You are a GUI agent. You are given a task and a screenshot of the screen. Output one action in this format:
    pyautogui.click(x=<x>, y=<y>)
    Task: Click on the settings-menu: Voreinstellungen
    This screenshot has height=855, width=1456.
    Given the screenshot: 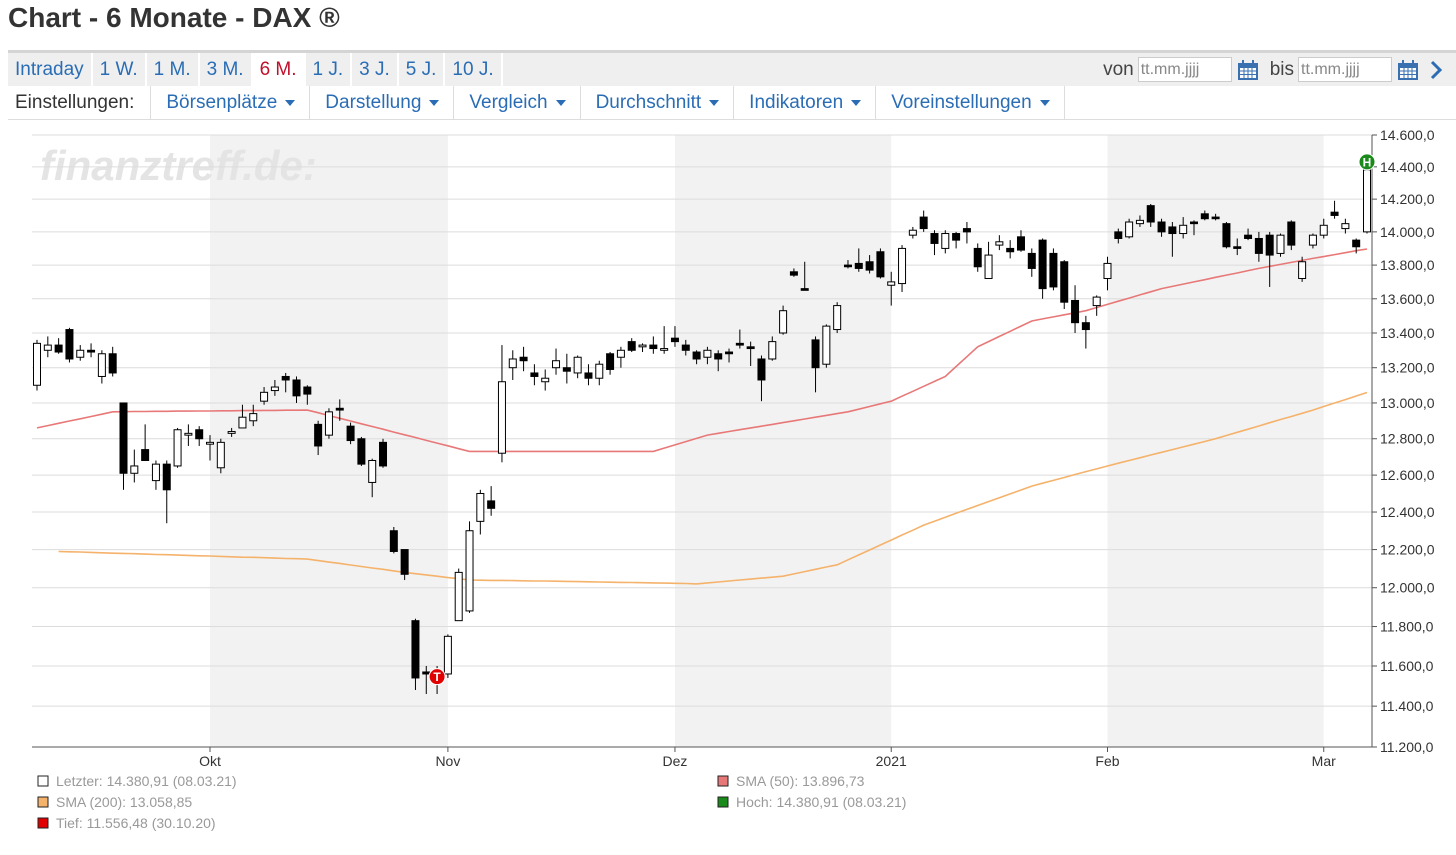 What is the action you would take?
    pyautogui.click(x=970, y=102)
    